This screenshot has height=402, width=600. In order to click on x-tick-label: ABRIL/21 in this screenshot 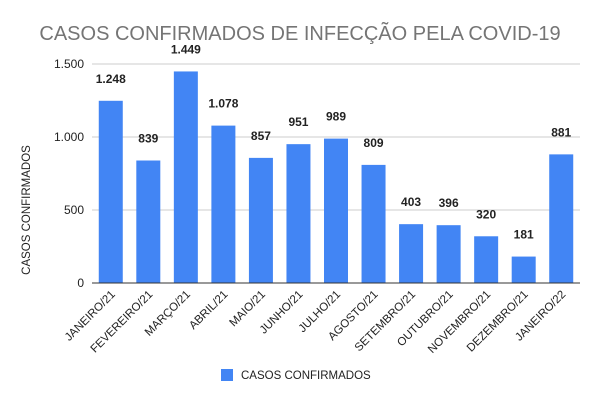, I will do `click(208, 310)`.